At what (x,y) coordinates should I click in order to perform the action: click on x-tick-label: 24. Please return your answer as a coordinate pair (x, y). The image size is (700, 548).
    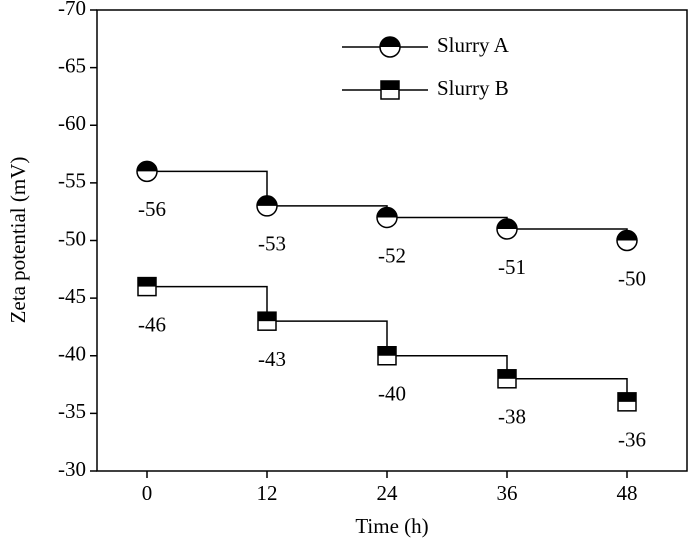
    Looking at the image, I should click on (388, 493).